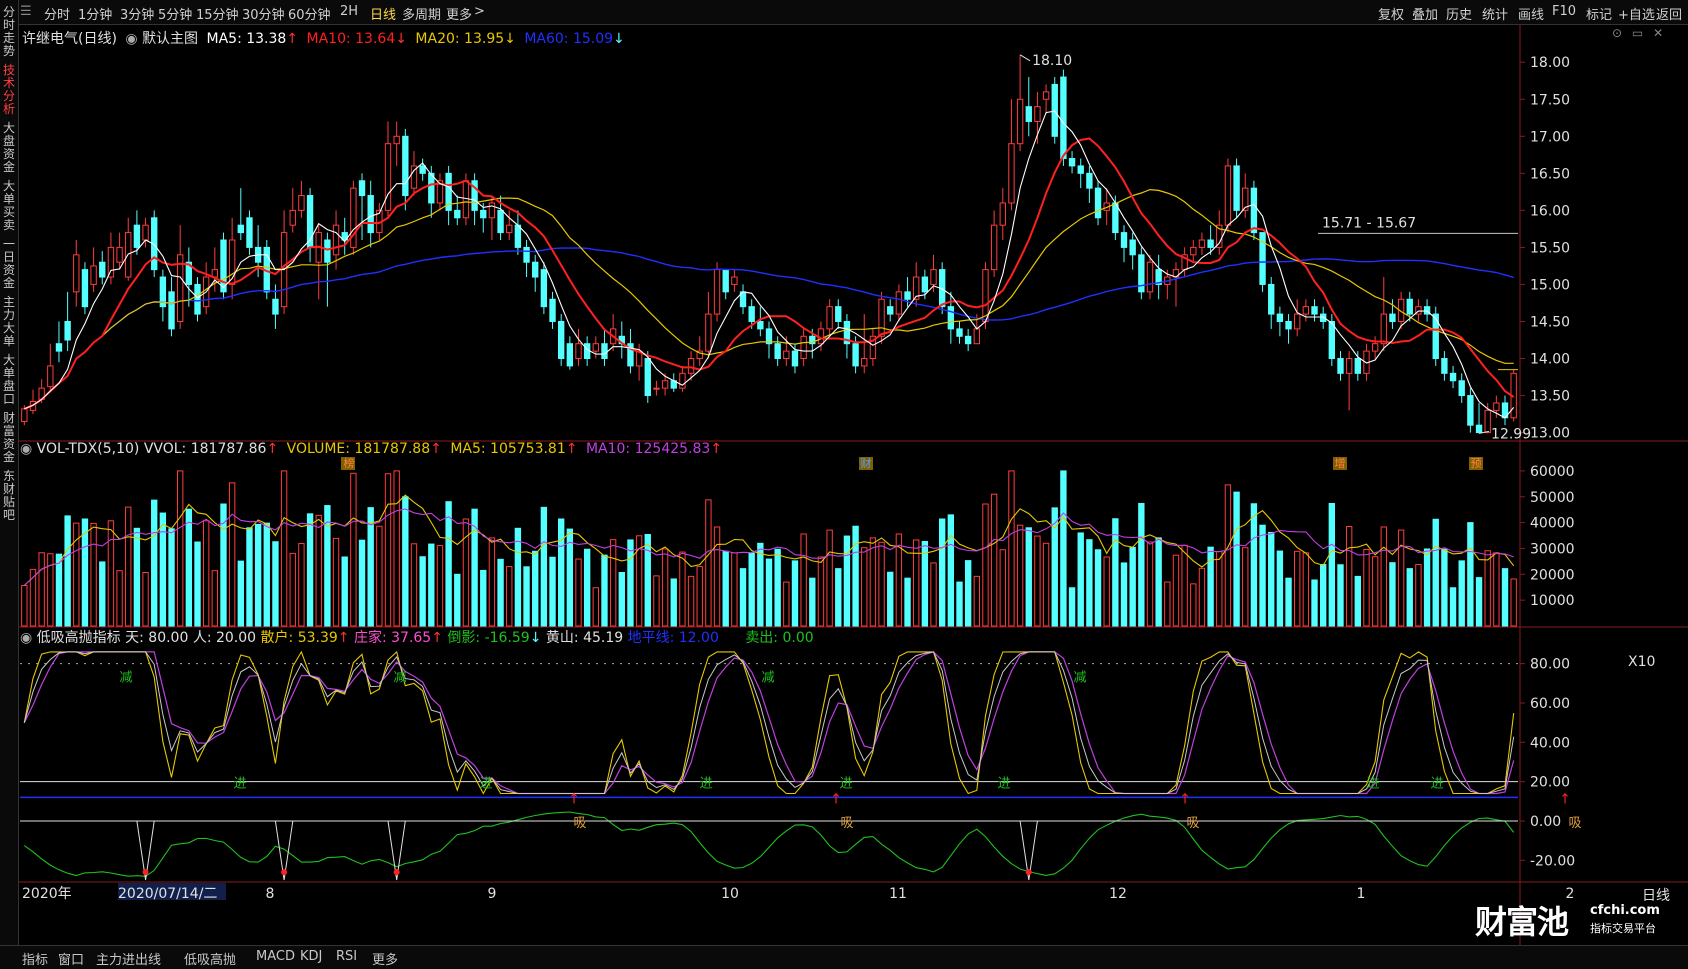 The image size is (1688, 969). I want to click on sidebar-item-main-force: 主力大单, so click(8, 321).